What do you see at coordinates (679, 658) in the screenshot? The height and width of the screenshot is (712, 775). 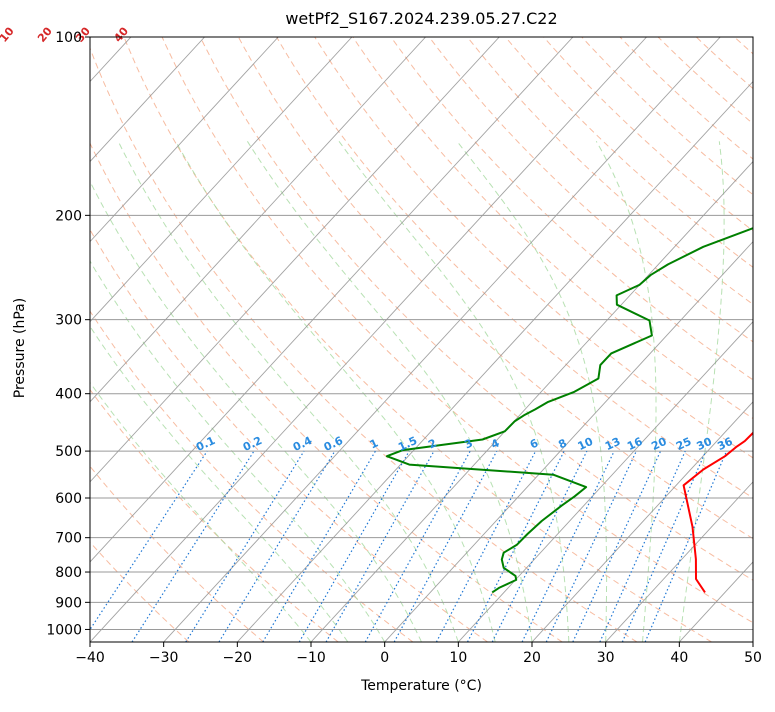 I see `x-tick-label: 40` at bounding box center [679, 658].